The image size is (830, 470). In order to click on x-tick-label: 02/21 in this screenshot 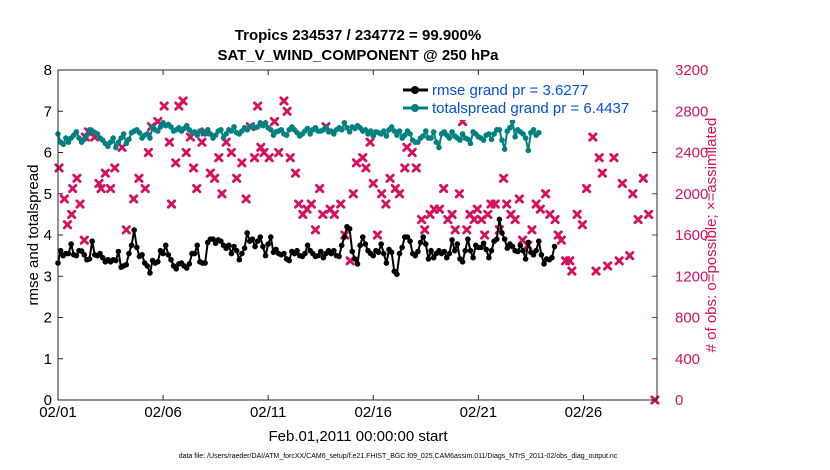, I will do `click(479, 412)`.